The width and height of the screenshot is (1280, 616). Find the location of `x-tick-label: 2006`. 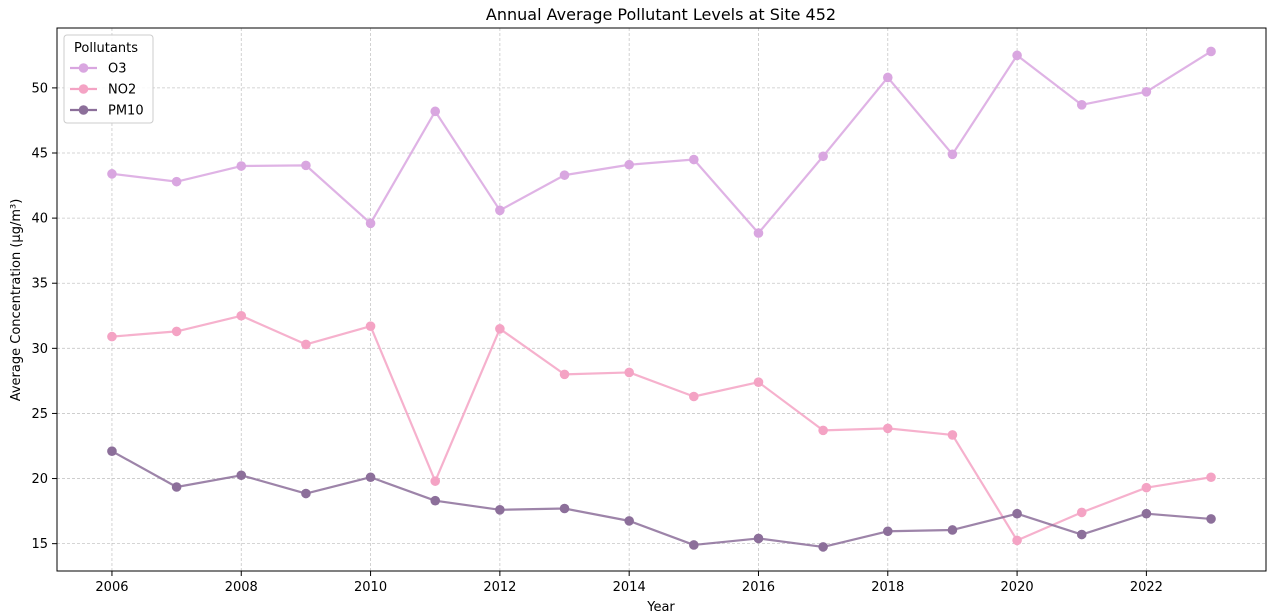

x-tick-label: 2006 is located at coordinates (111, 587).